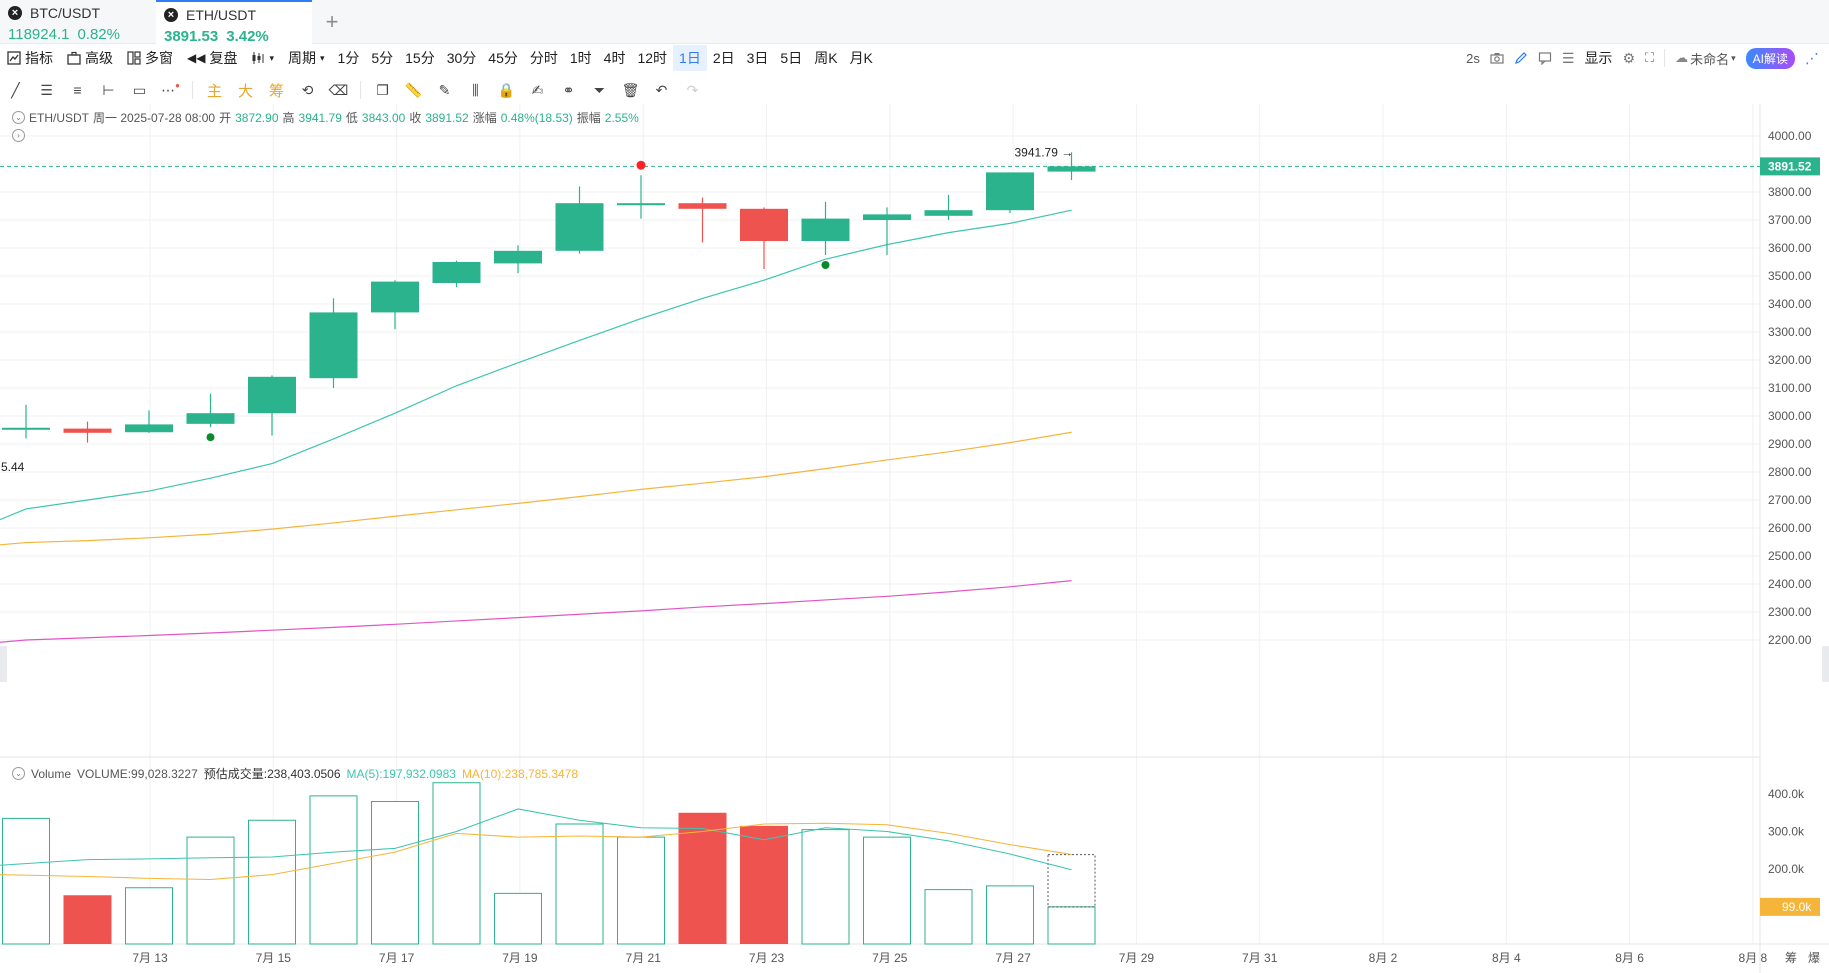 Image resolution: width=1829 pixels, height=973 pixels. Describe the element at coordinates (1497, 58) in the screenshot. I see `camera-icon` at that location.